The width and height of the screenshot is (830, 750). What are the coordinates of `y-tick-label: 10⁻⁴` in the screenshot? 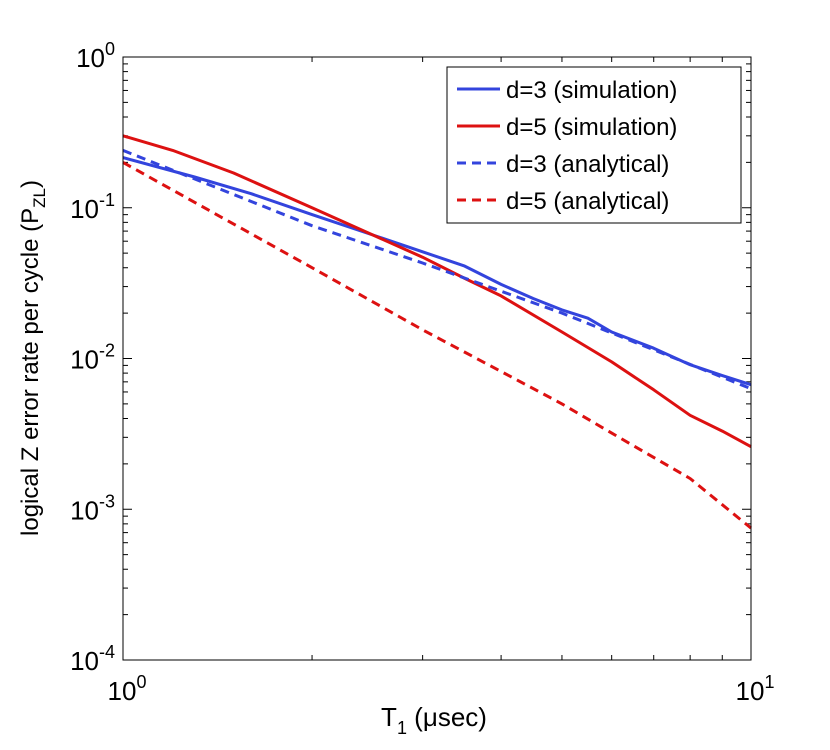 It's located at (92, 659).